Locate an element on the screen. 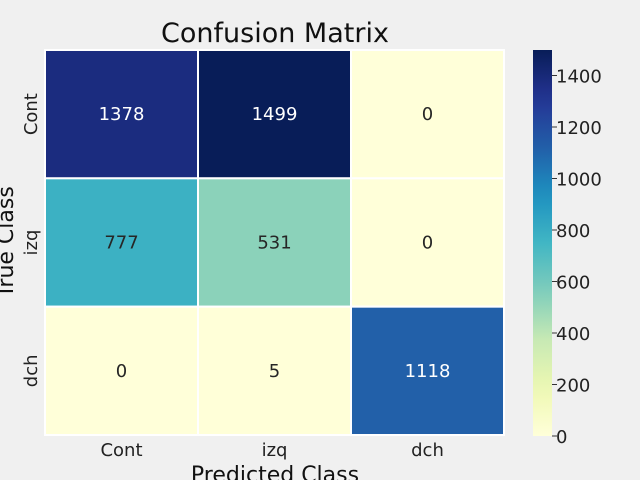 This screenshot has width=640, height=480. y-tick-label: izq is located at coordinates (31, 243).